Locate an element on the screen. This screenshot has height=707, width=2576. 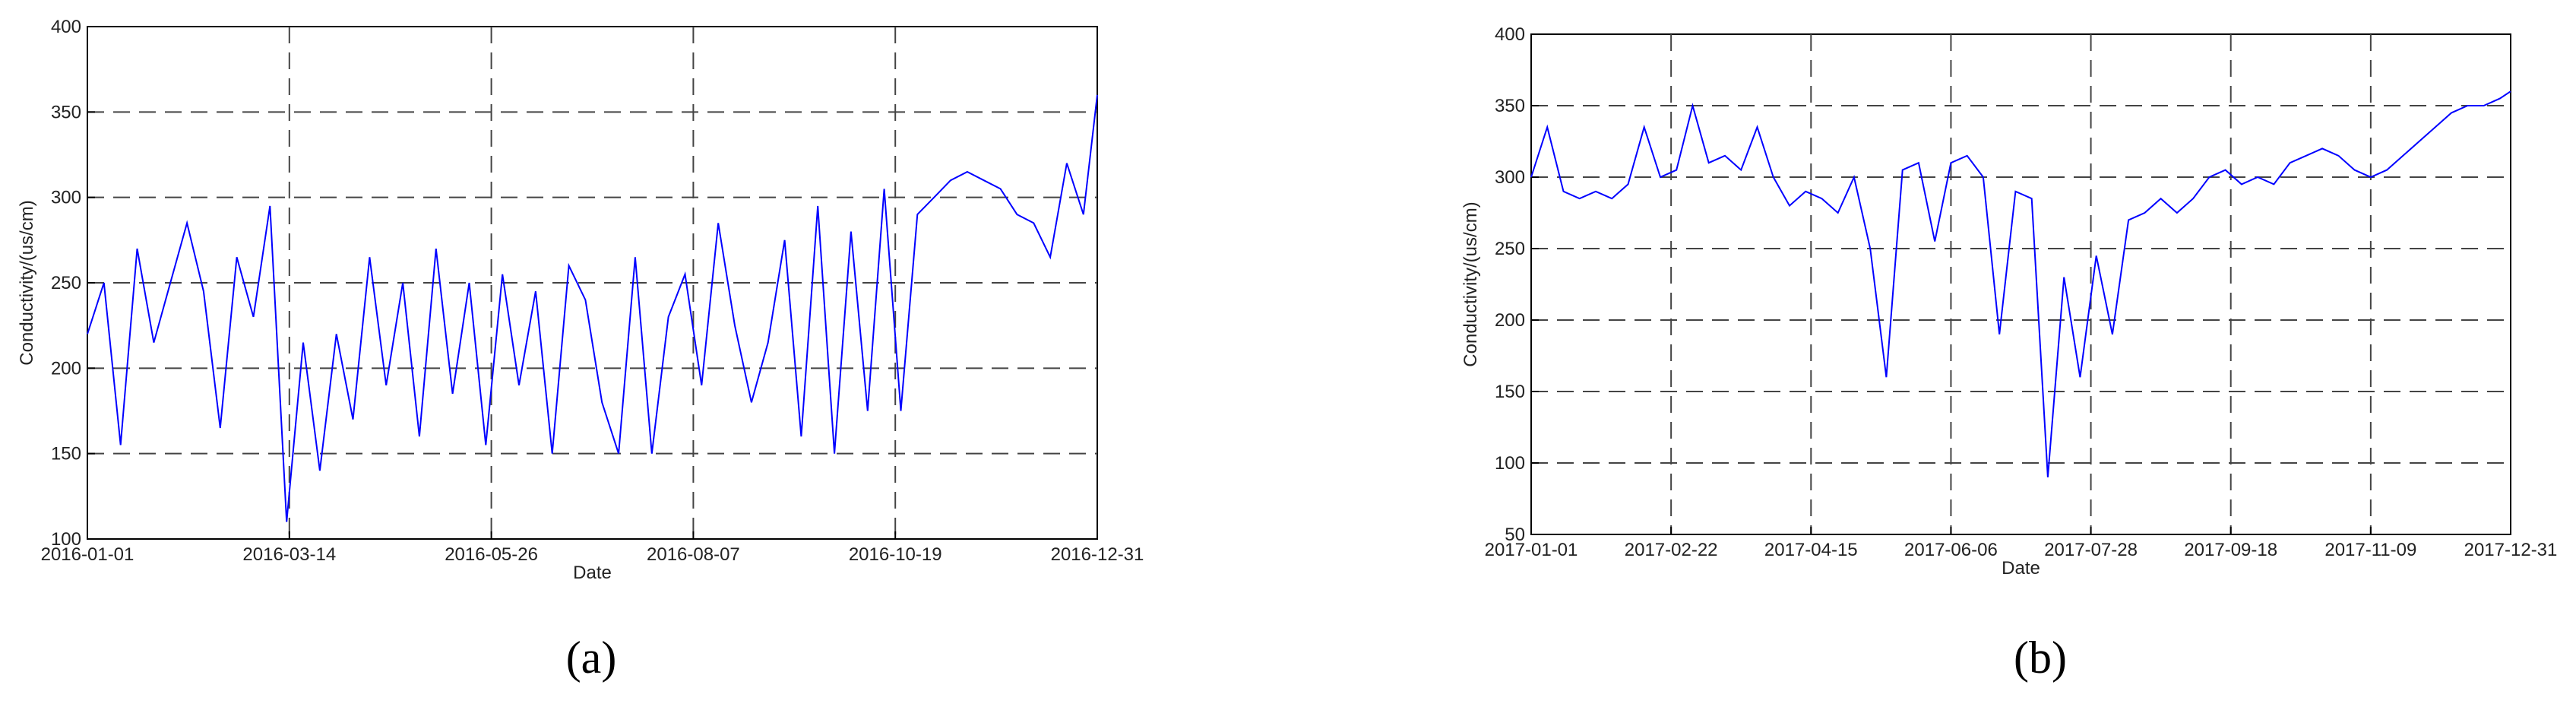
x-tick-label: 2016-12-31 is located at coordinates (1097, 554).